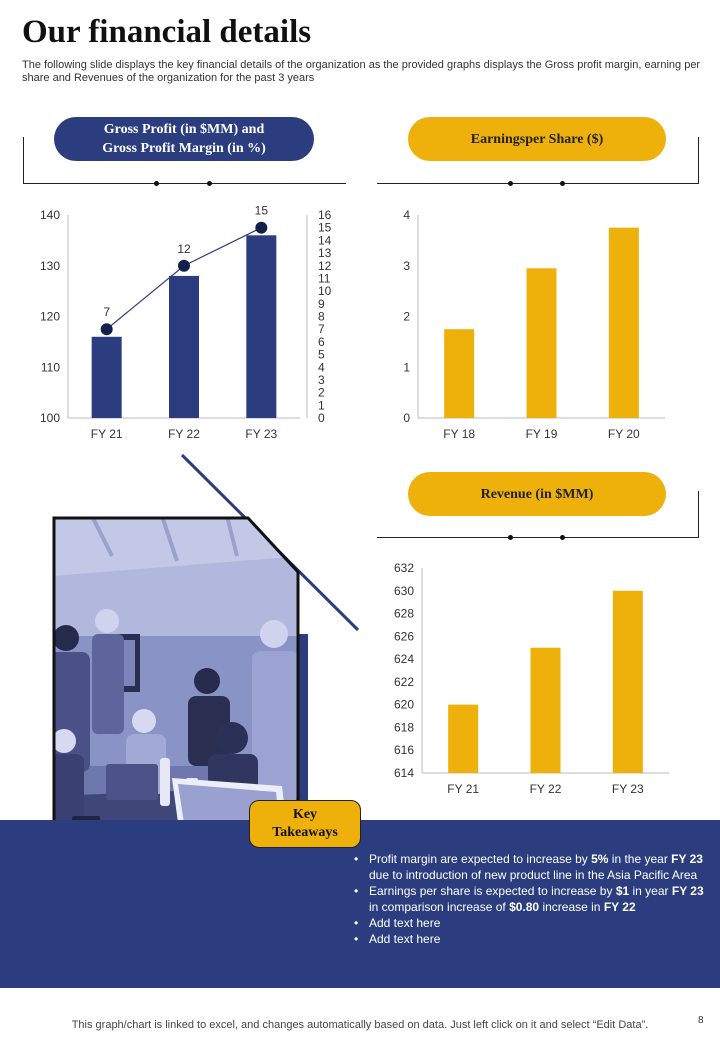  I want to click on eps-title: Earningsper Share ($), so click(537, 139).